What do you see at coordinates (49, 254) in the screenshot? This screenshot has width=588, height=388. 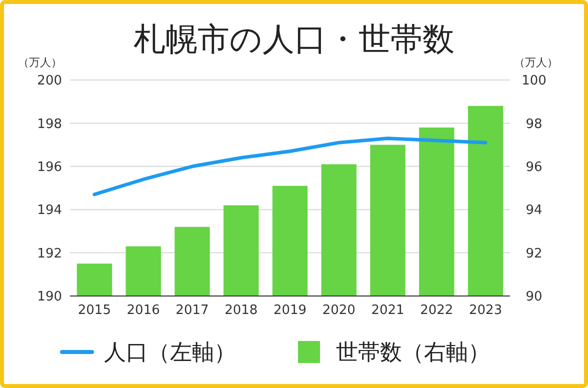 I see `y-tick-label: 192` at bounding box center [49, 254].